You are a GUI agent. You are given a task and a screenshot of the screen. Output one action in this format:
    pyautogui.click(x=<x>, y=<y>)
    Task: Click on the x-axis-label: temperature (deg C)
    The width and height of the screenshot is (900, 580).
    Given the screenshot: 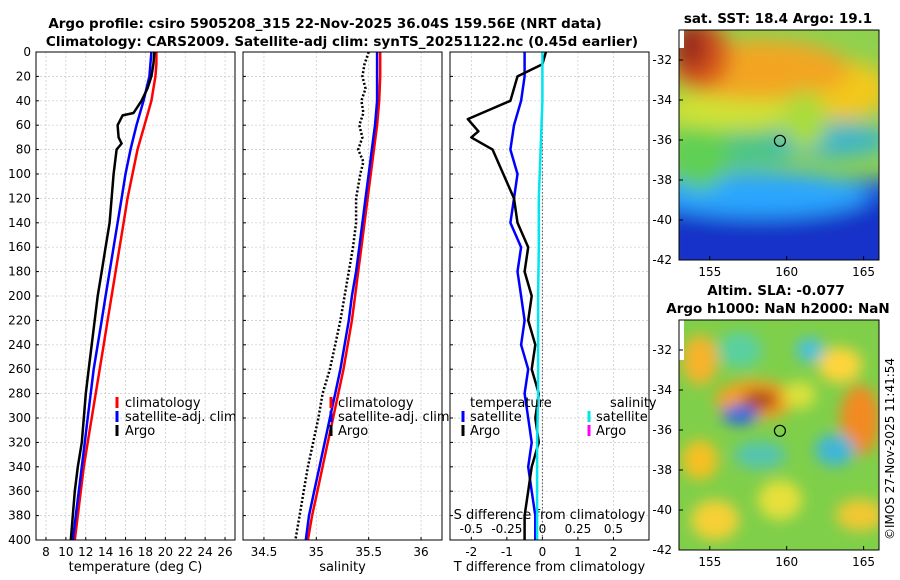 What is the action you would take?
    pyautogui.click(x=136, y=567)
    